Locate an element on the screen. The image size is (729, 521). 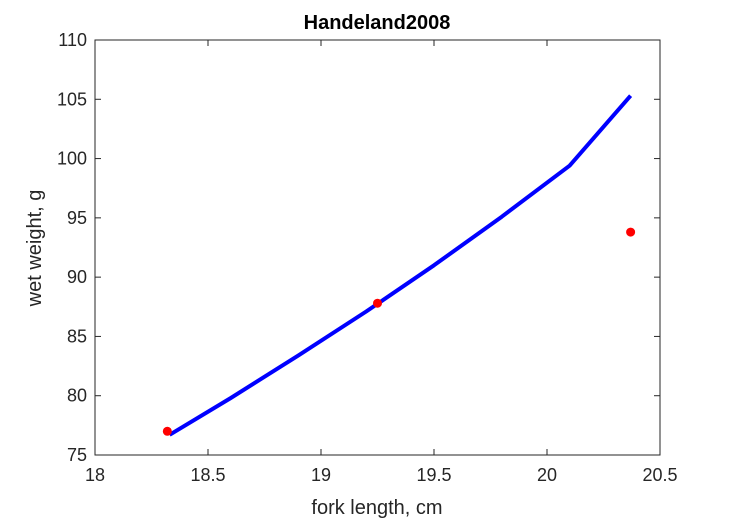
y-tick-label: 110 is located at coordinates (72, 40).